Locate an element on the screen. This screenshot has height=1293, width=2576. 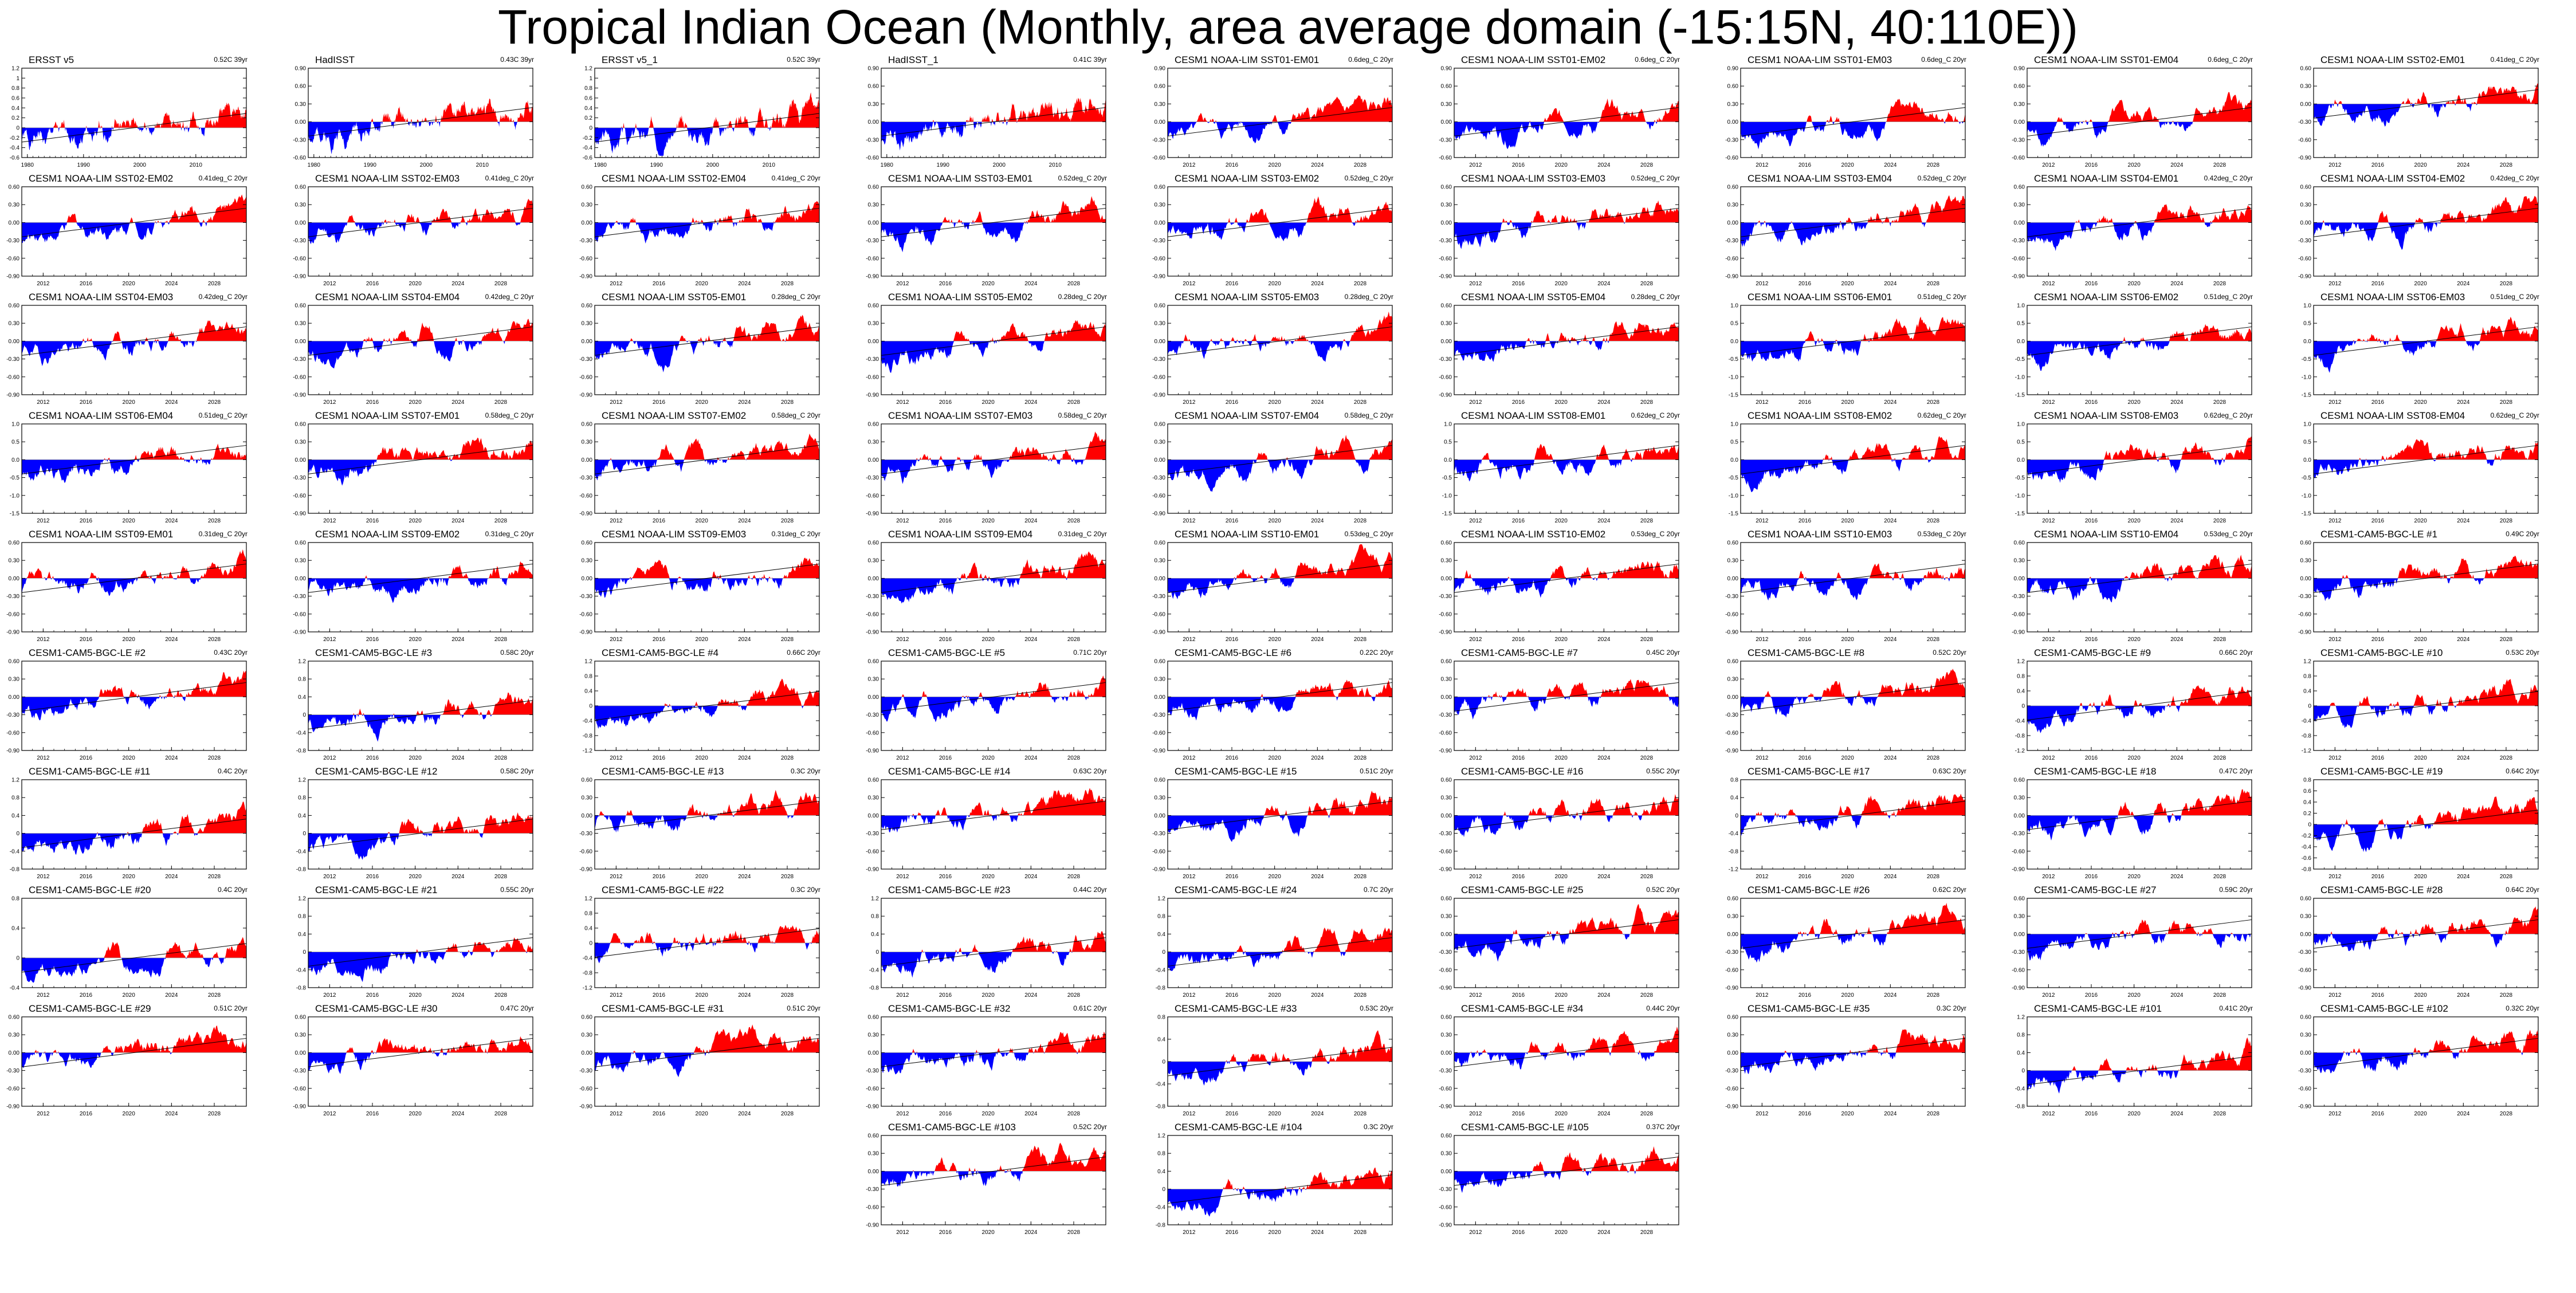
panel-title: CESM1-CAM5-BGC-LE #102 is located at coordinates (2384, 1009).